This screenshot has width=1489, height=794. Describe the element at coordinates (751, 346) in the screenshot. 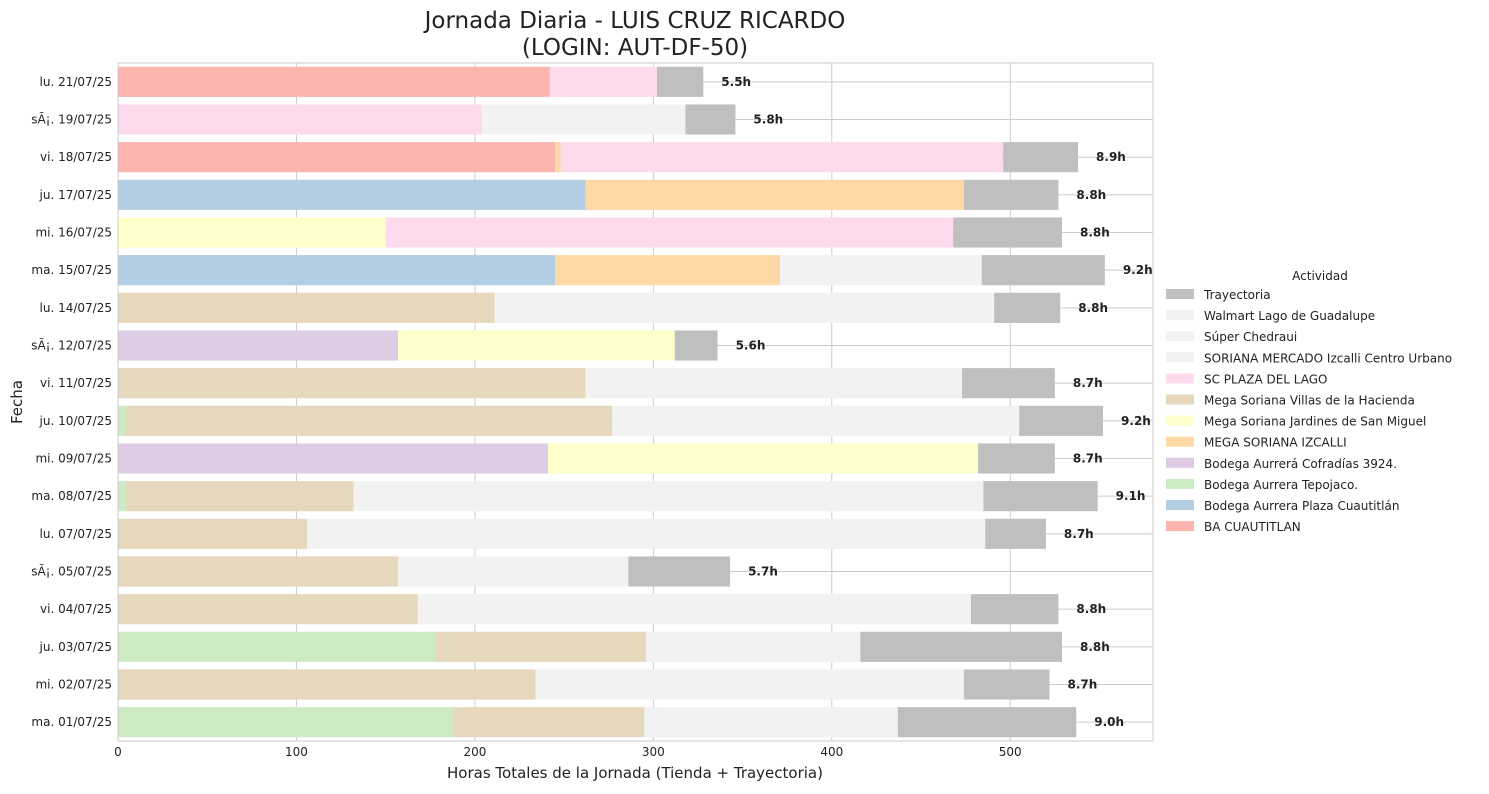

I see `bar-total-label: 5.6h` at that location.